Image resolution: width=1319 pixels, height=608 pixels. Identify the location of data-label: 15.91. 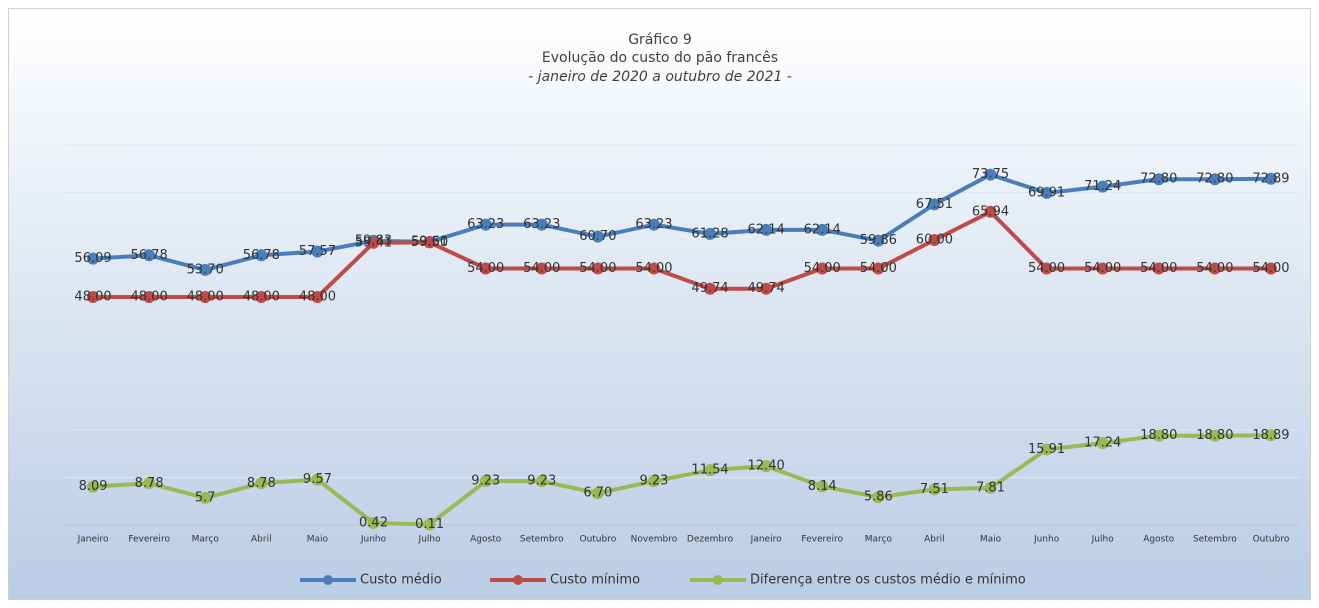
(1046, 449).